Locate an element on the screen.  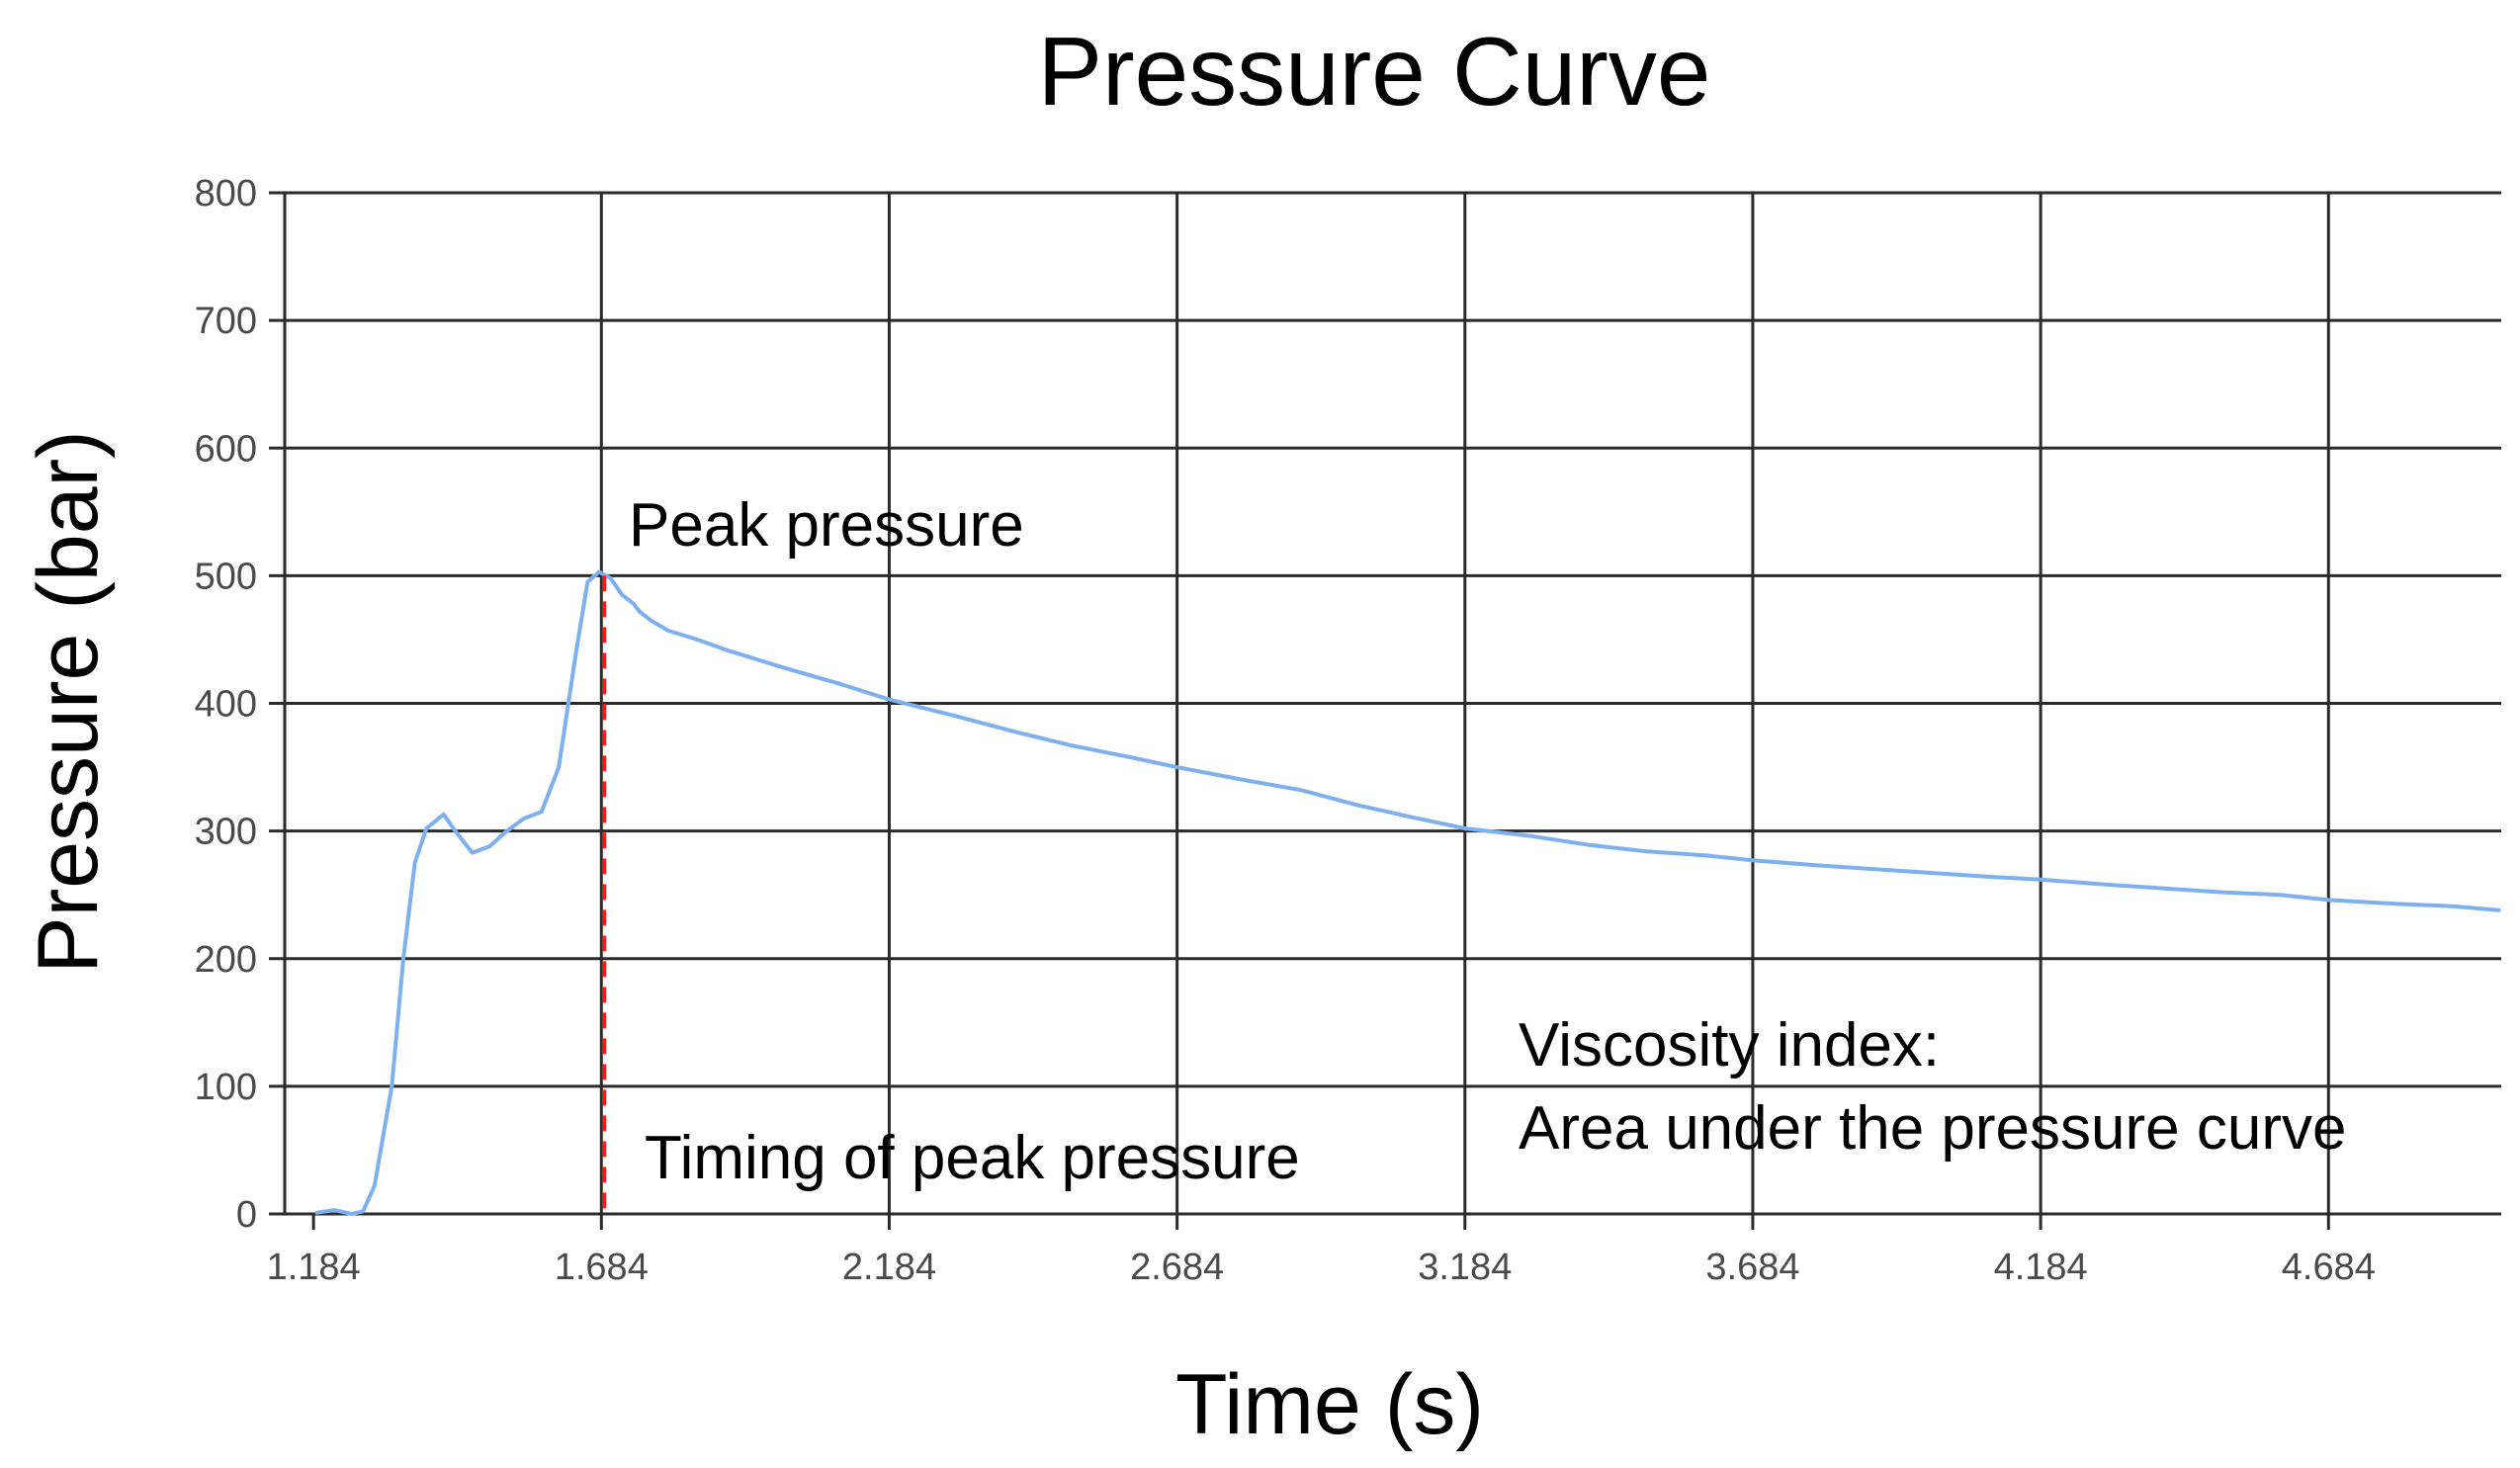
x-tick-label: 2.684 is located at coordinates (1177, 1267).